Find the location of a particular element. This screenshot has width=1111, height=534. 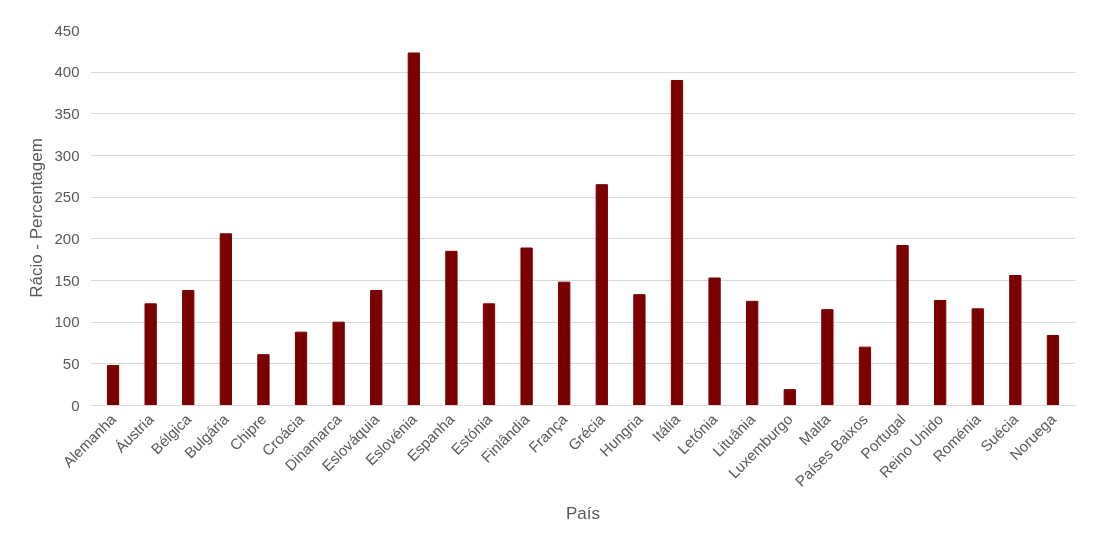

x-axis-title: País is located at coordinates (583, 513).